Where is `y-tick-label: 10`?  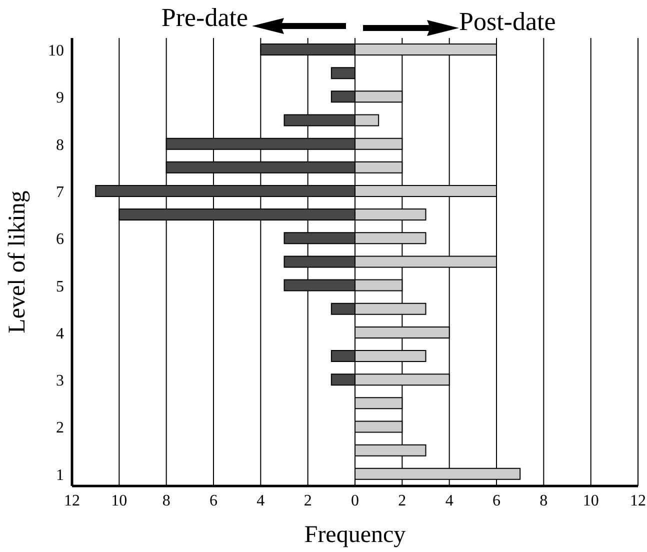
y-tick-label: 10 is located at coordinates (56, 51).